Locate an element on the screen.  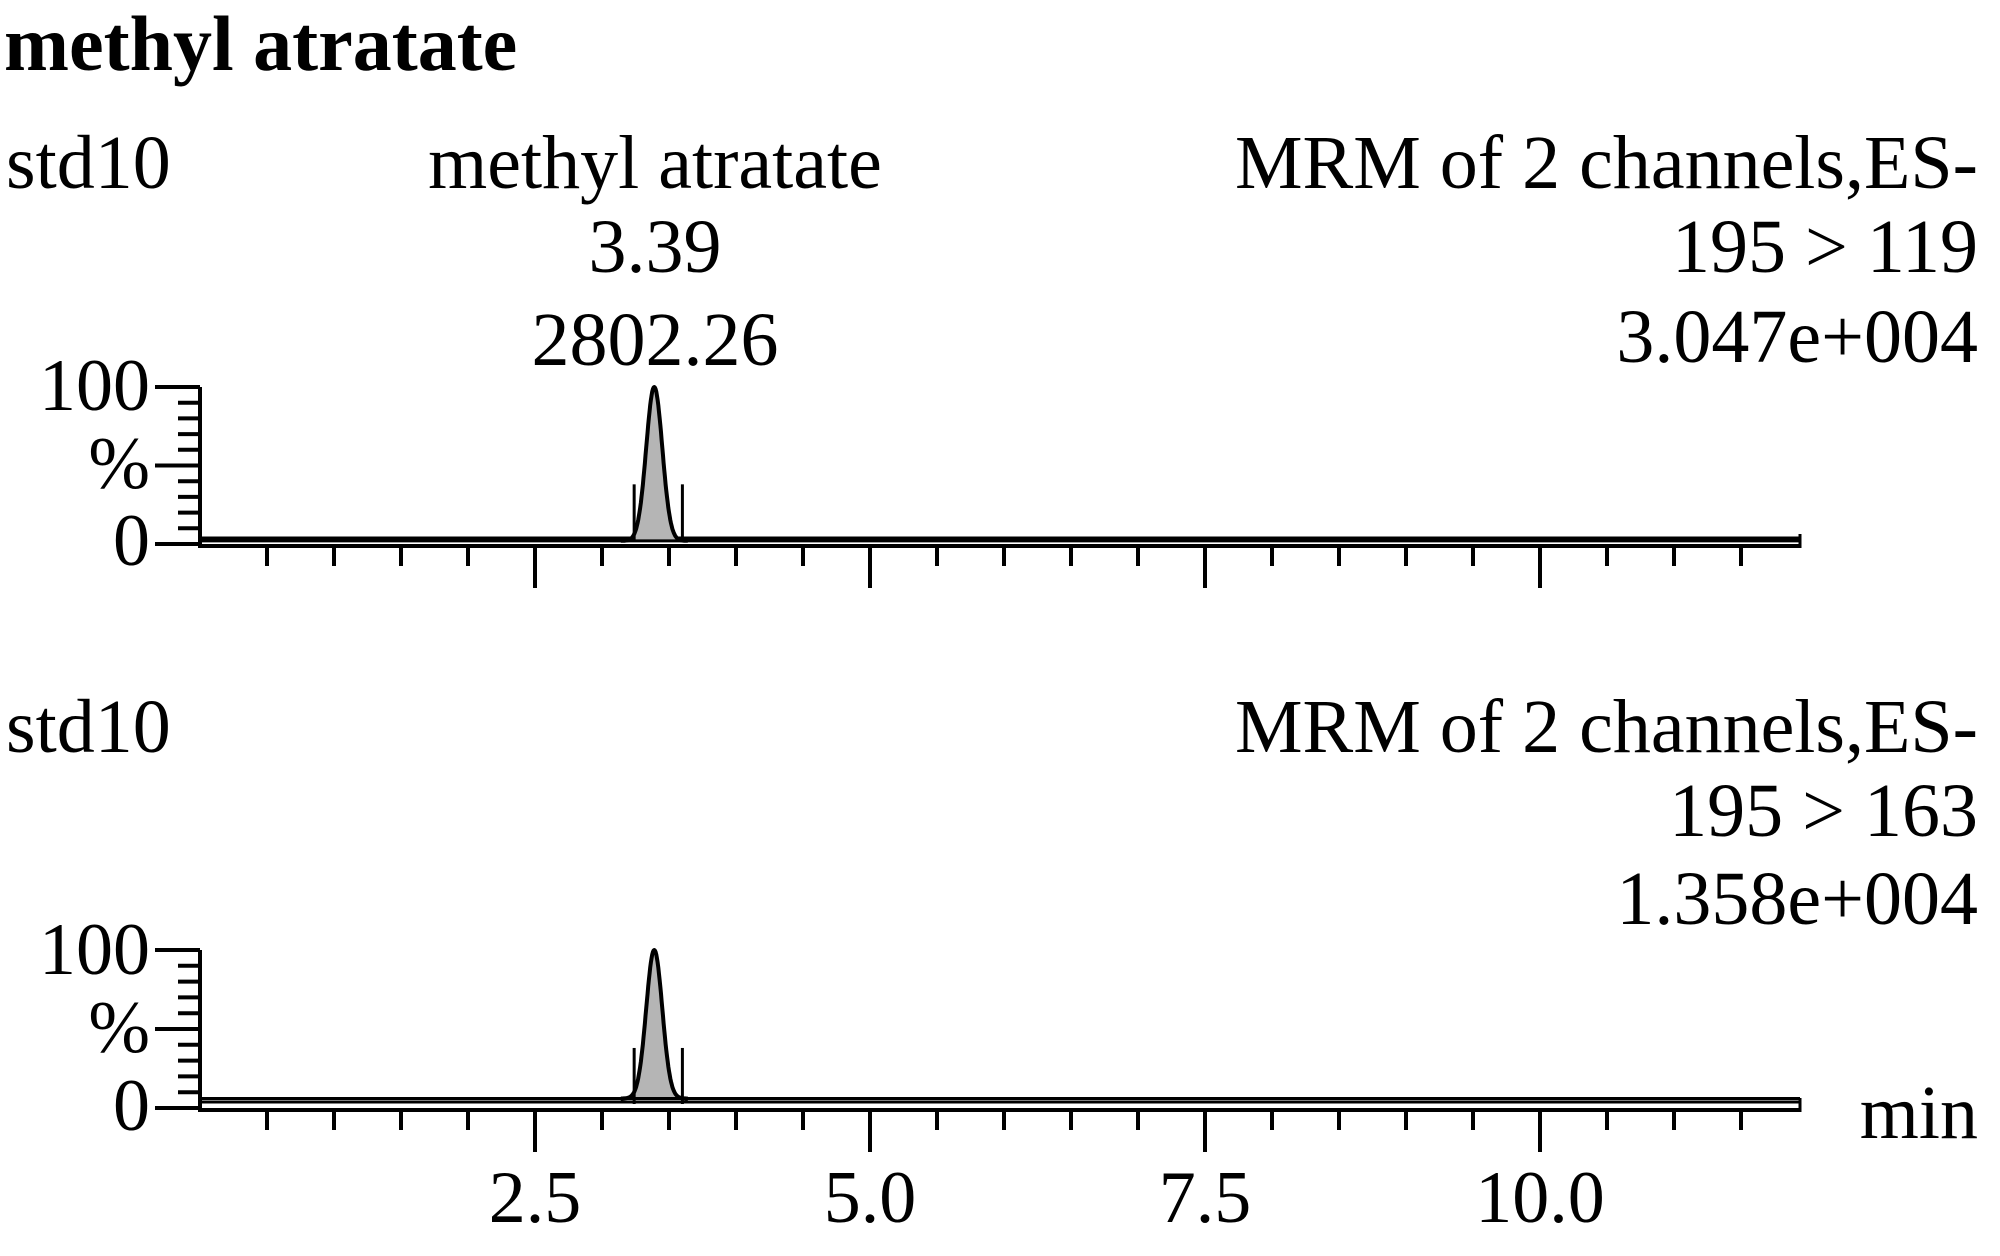
panel-1-ytick-percent: % is located at coordinates (119, 464).